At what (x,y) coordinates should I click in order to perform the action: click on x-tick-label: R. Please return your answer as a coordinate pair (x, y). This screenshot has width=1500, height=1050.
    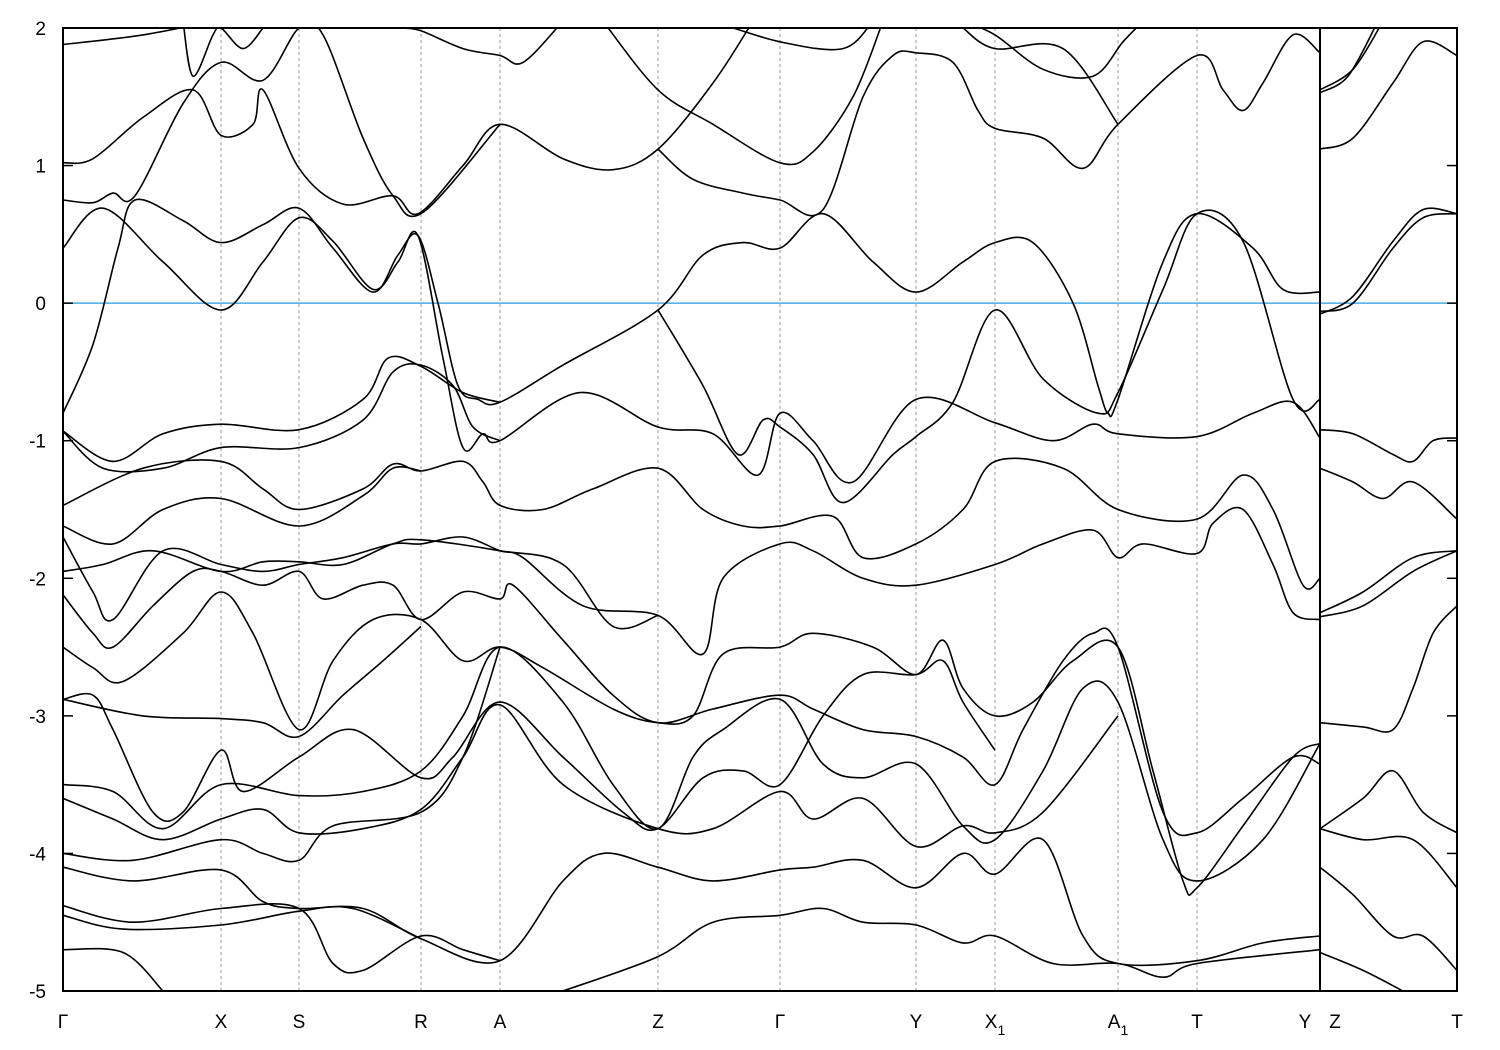
    Looking at the image, I should click on (421, 1022).